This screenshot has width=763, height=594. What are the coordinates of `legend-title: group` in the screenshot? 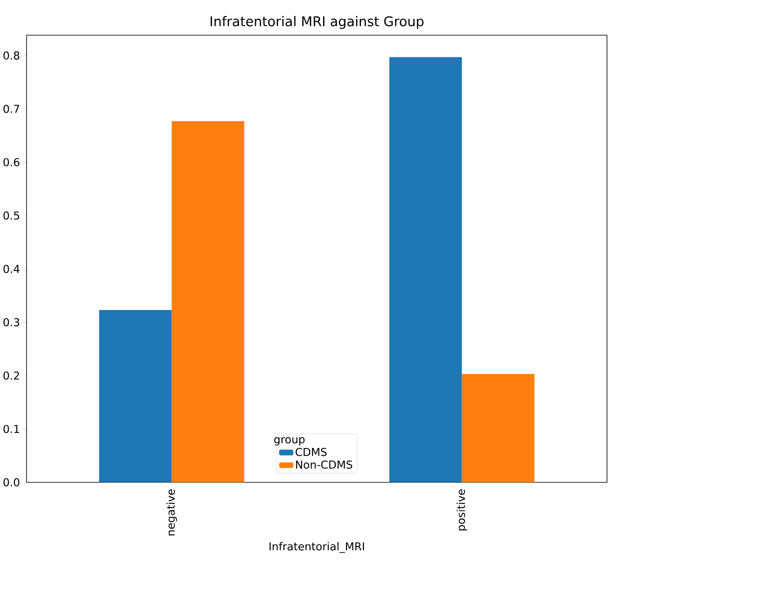 It's located at (289, 441).